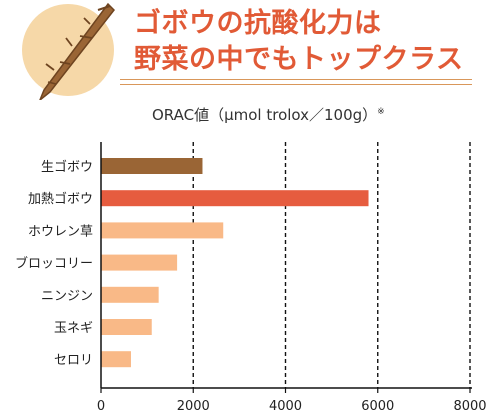 Image resolution: width=500 pixels, height=415 pixels. Describe the element at coordinates (296, 84) in the screenshot. I see `title-rule-bottom` at that location.